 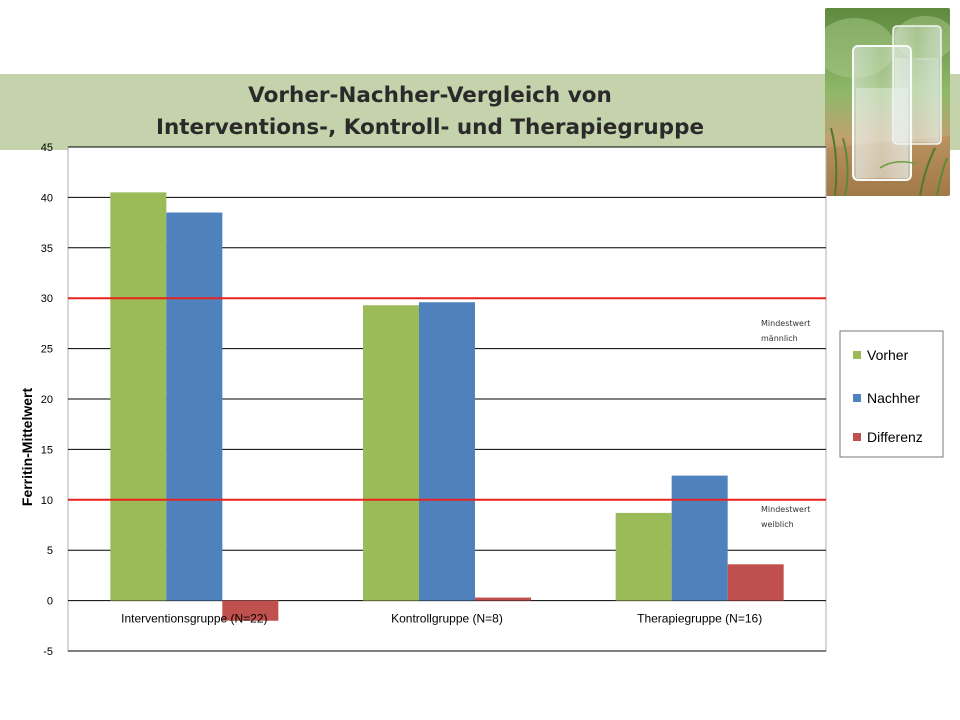 What do you see at coordinates (887, 102) in the screenshot?
I see `glasses-on-grass-photo` at bounding box center [887, 102].